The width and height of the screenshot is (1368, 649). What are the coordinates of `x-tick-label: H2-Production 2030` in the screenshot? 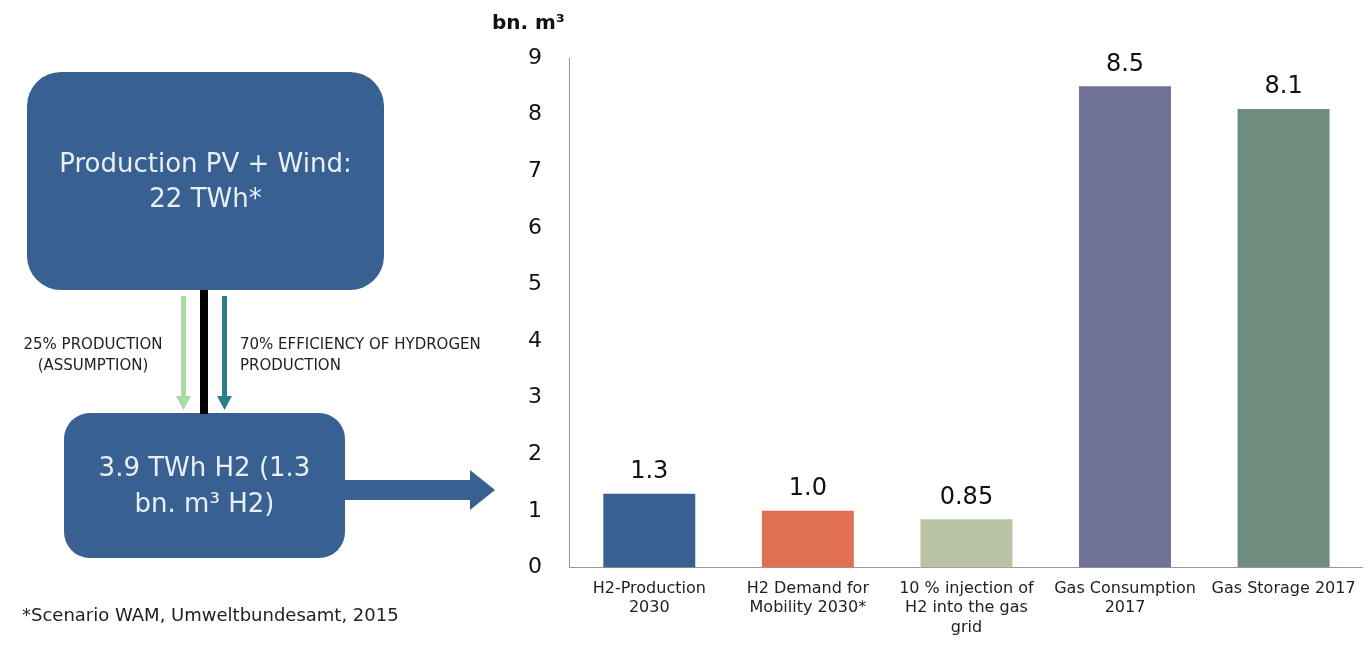 It's located at (649, 597).